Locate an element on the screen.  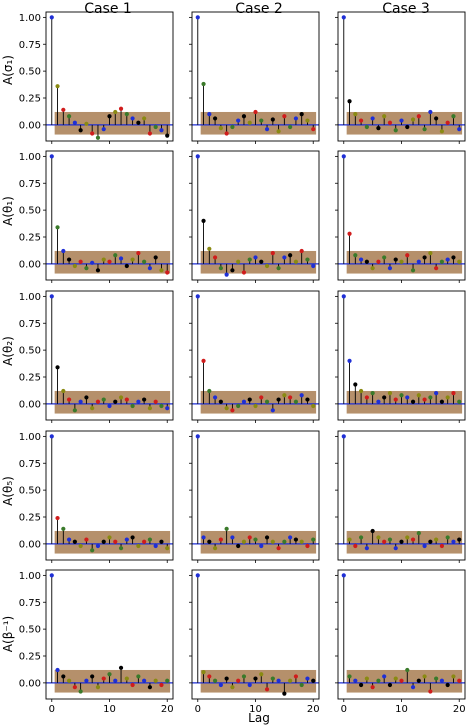
y-tick-label: 0.50 is located at coordinates (30, 351).